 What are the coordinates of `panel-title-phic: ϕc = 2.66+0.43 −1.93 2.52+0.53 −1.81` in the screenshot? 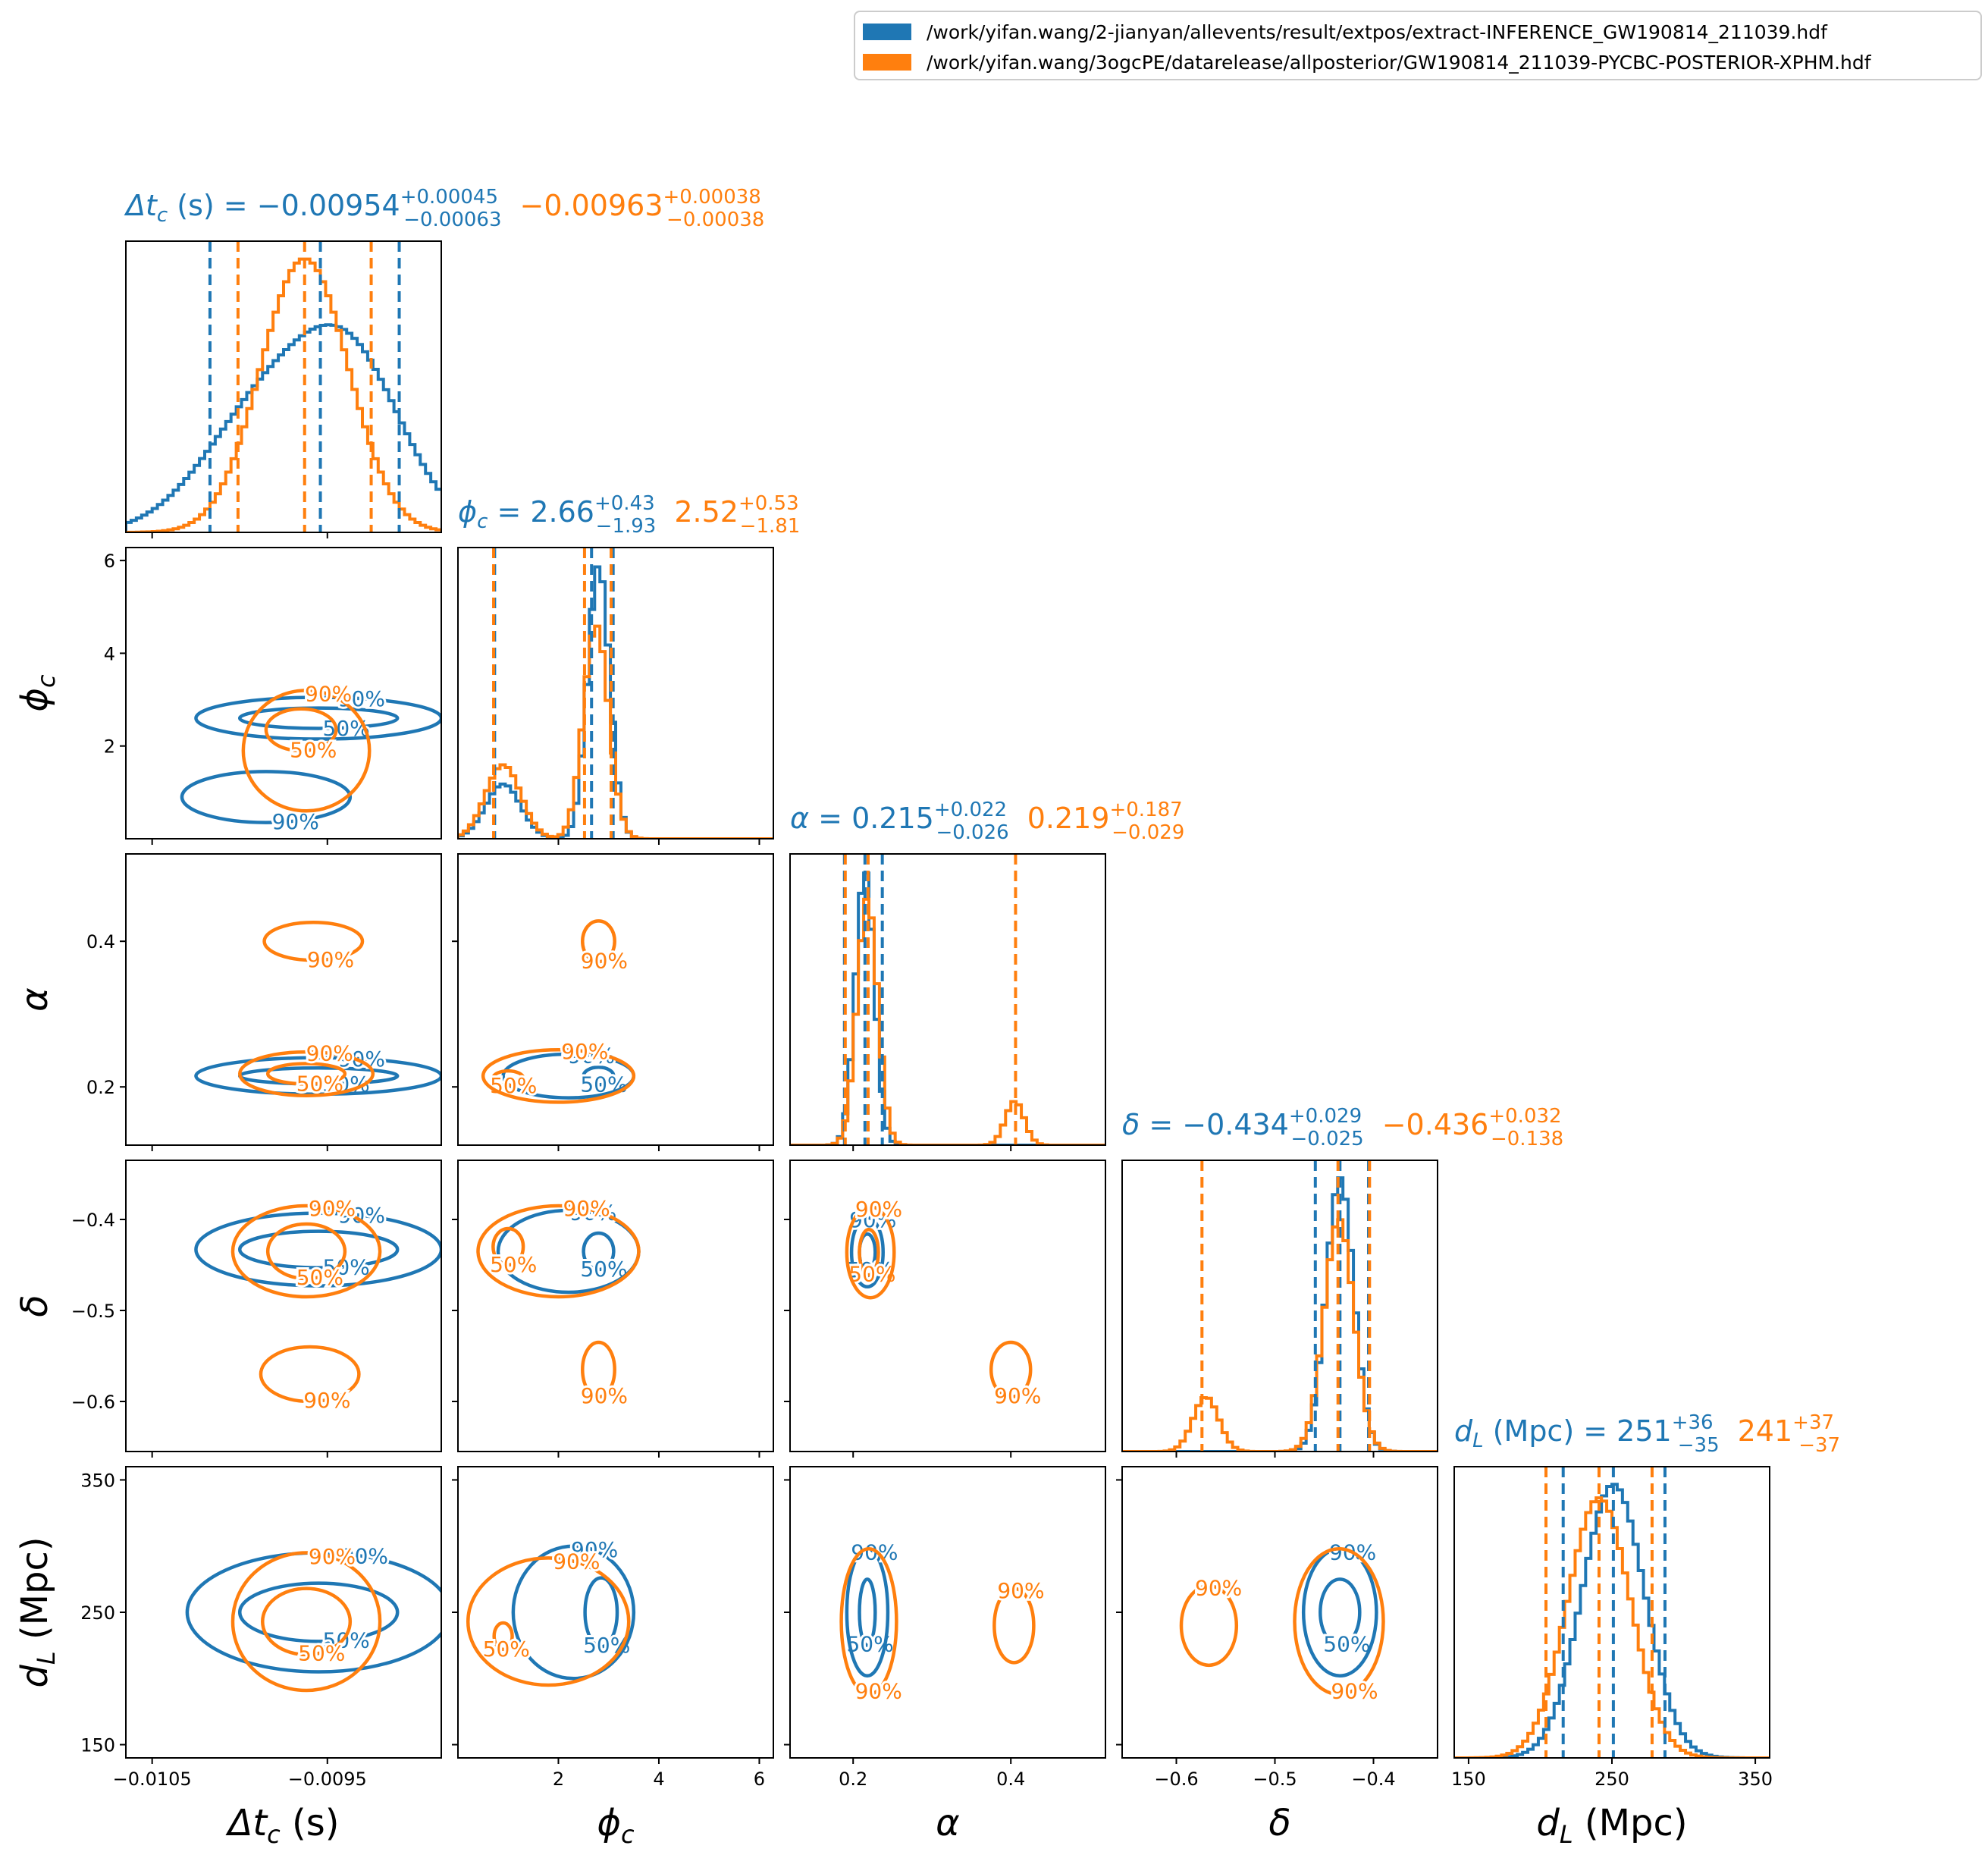 It's located at (629, 515).